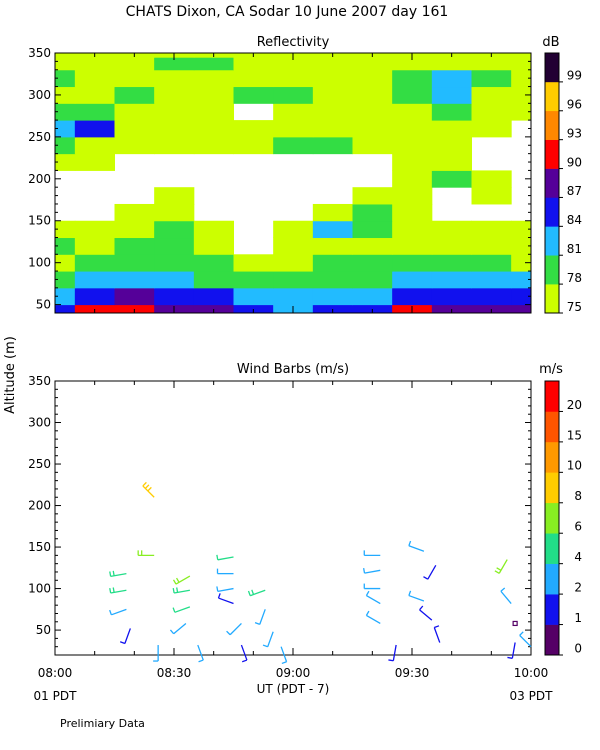  What do you see at coordinates (43, 305) in the screenshot?
I see `reflectivity-ytick-label: 50` at bounding box center [43, 305].